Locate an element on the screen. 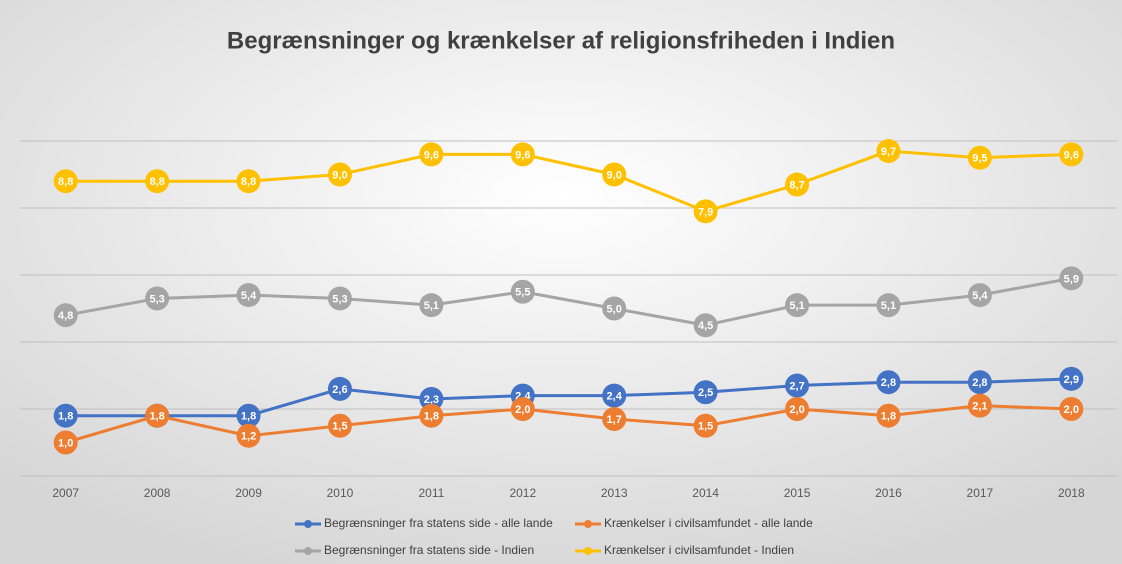 This screenshot has width=1122, height=564. data-label: 8,7 is located at coordinates (796, 185).